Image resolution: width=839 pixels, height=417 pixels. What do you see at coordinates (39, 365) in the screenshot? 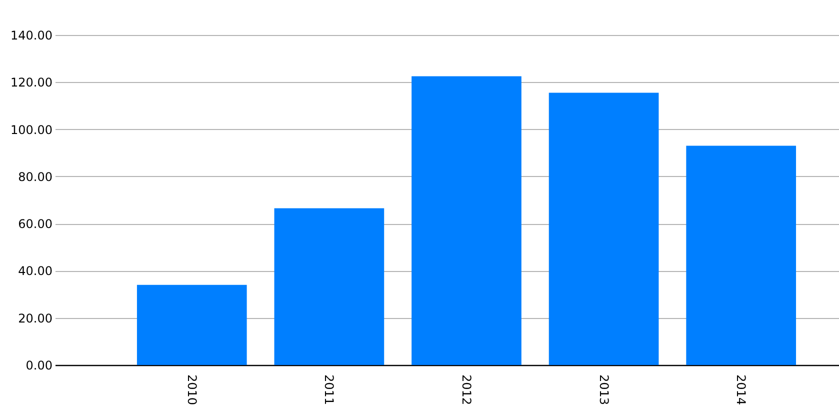
I see `y-tick-label: 0.00` at bounding box center [39, 365].